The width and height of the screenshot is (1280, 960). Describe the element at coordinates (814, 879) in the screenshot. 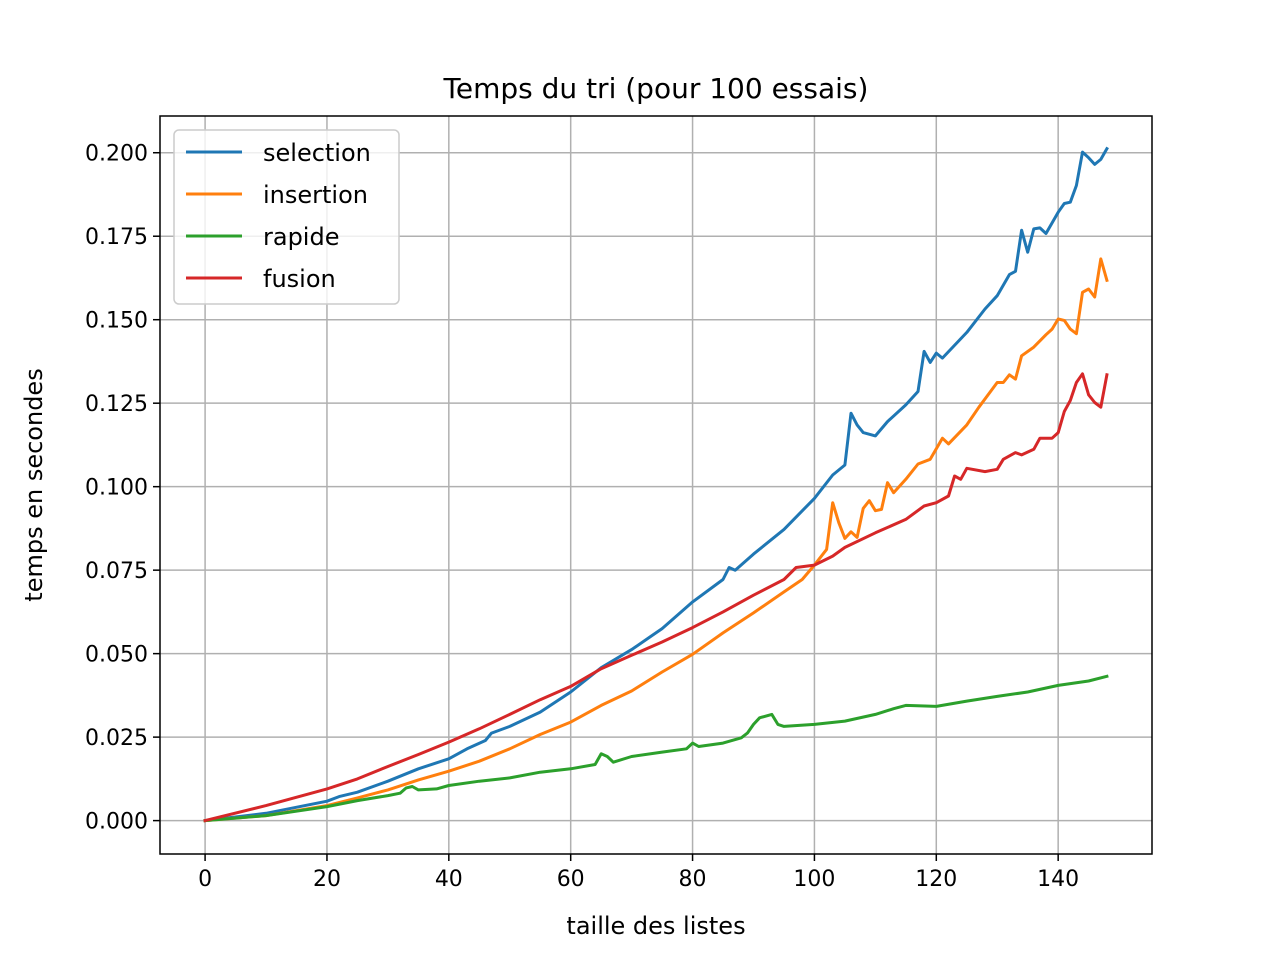

I see `x-tick-label: 100` at that location.